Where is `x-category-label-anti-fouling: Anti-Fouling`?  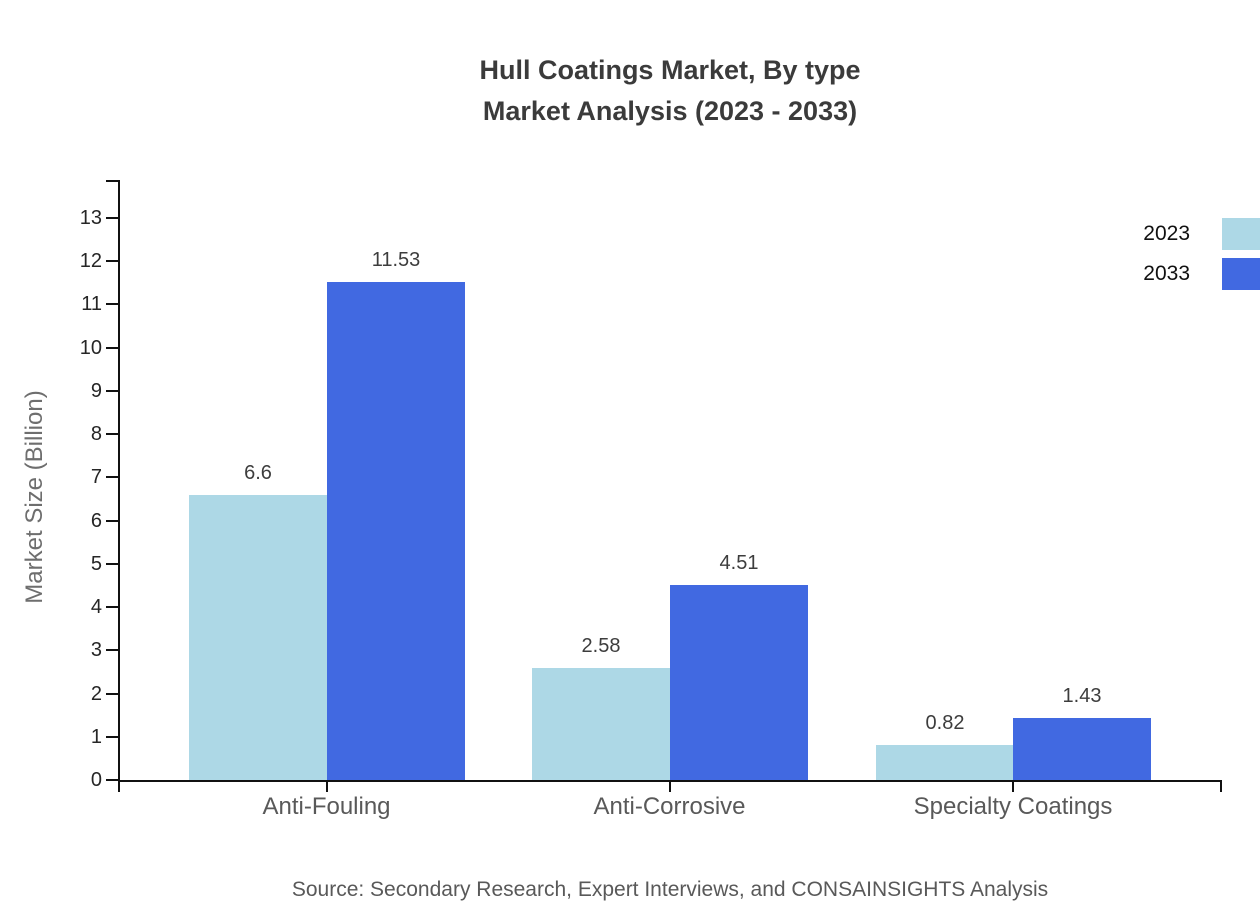 x-category-label-anti-fouling: Anti-Fouling is located at coordinates (326, 806).